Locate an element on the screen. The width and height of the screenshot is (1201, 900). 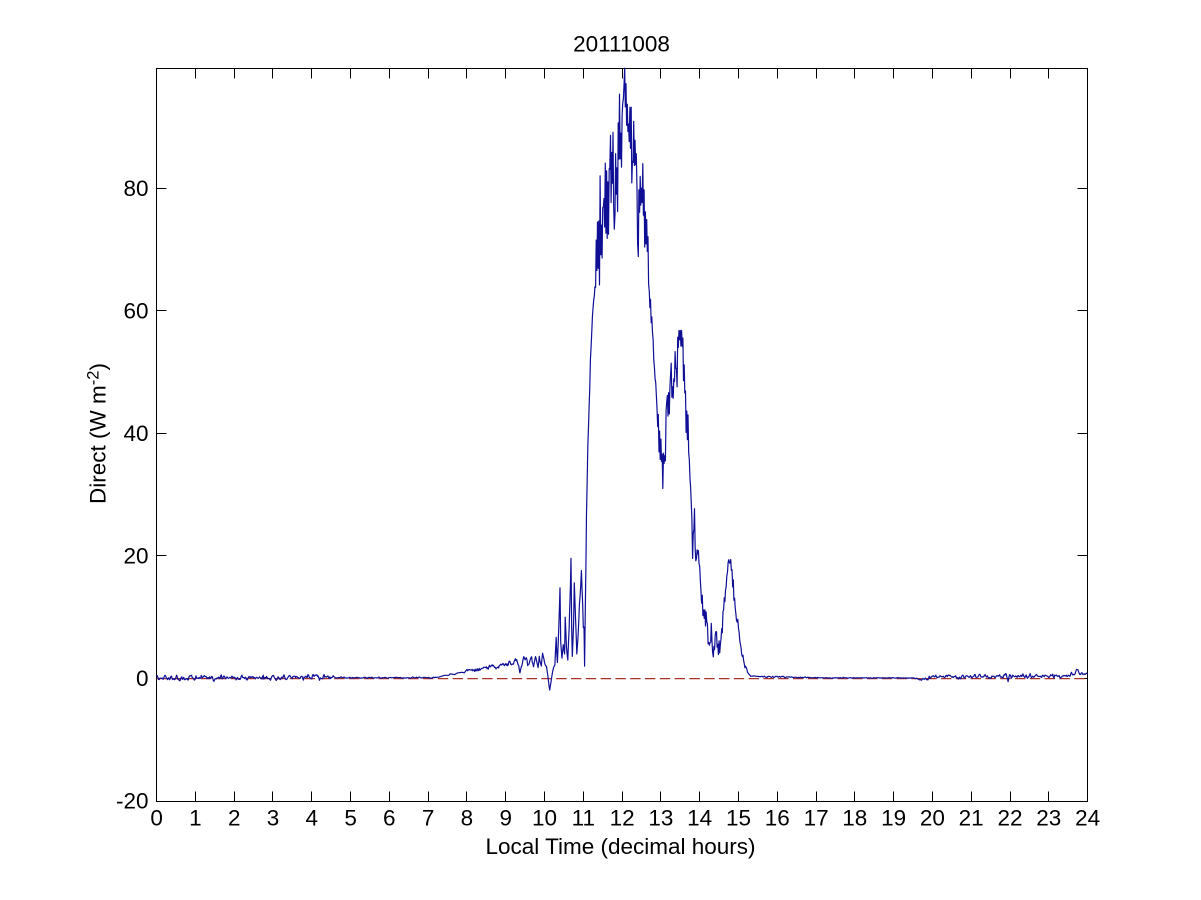
svg-text: 9 is located at coordinates (505, 818).